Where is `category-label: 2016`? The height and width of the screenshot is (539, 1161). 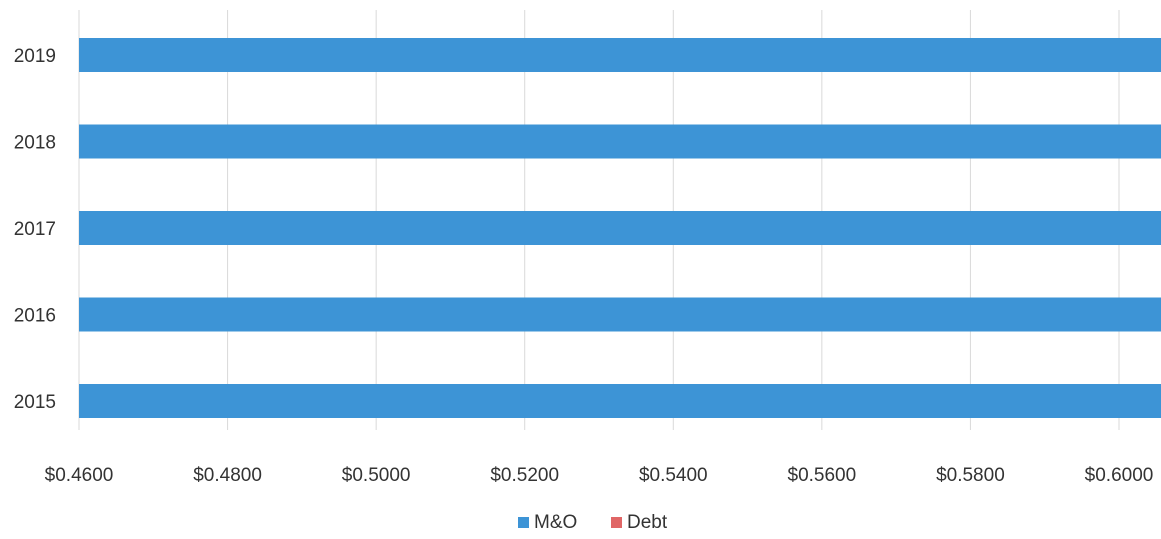 category-label: 2016 is located at coordinates (35, 316).